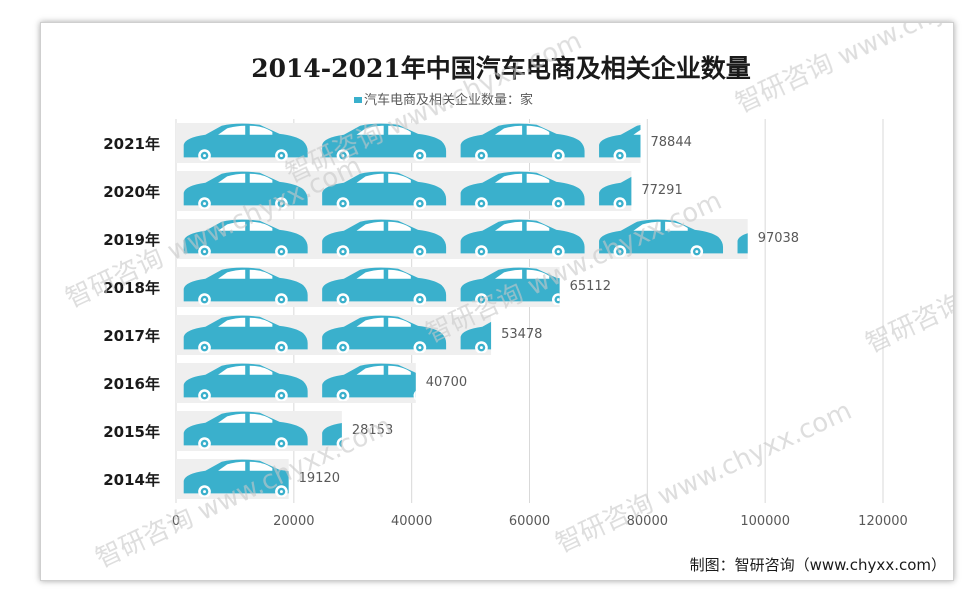 The image size is (972, 589). I want to click on legend: 汽车电商及相关企业数量：家, so click(443, 100).